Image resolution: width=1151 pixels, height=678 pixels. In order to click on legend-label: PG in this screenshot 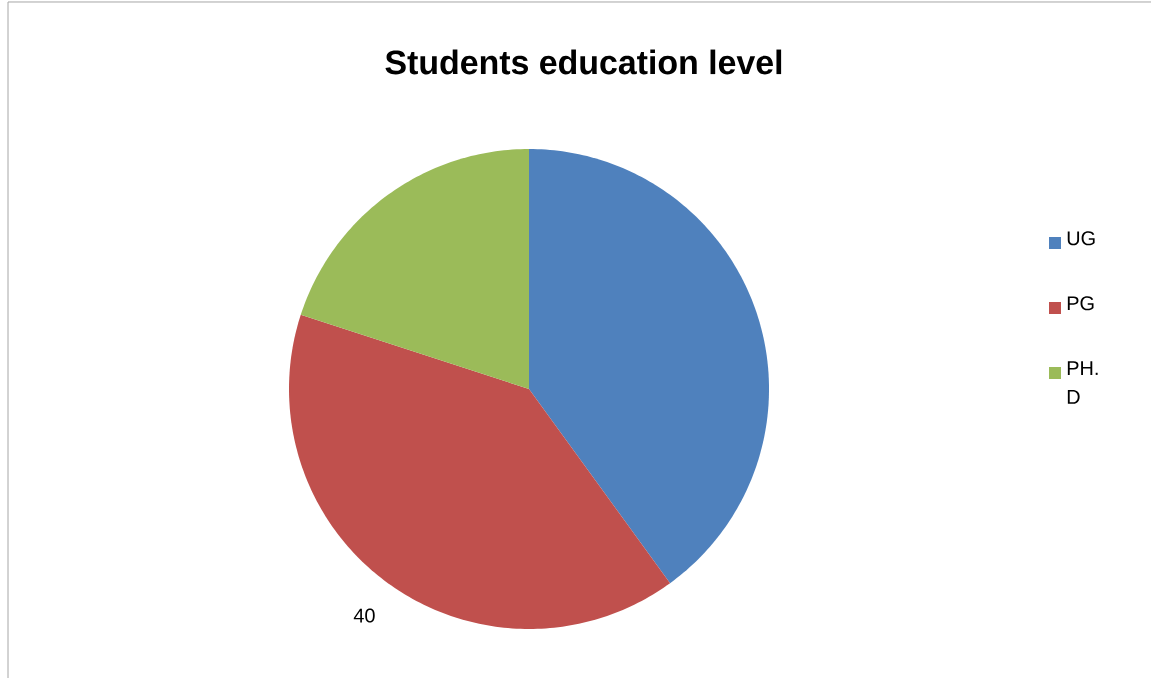, I will do `click(1080, 303)`.